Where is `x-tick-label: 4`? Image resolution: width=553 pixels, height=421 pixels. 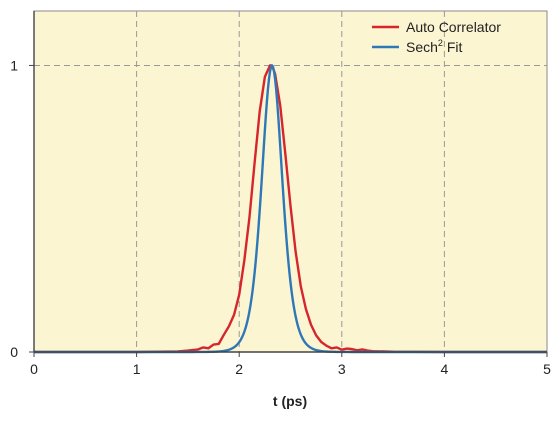 x-tick-label: 4 is located at coordinates (445, 369).